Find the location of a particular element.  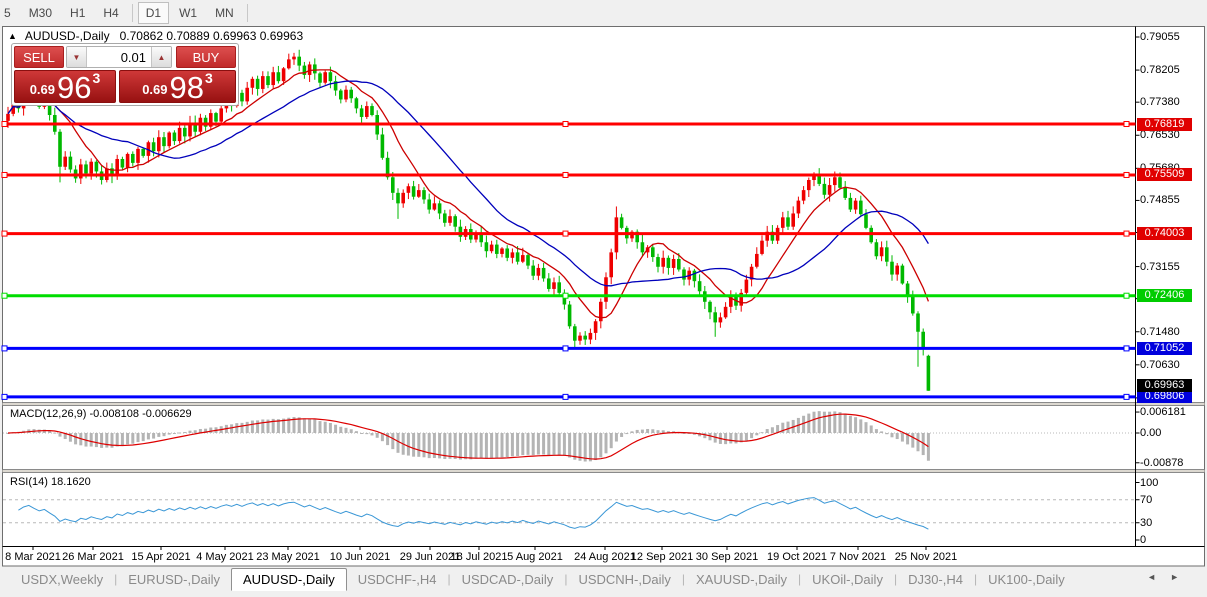

timeframe-button-d1: D1 is located at coordinates (153, 12).